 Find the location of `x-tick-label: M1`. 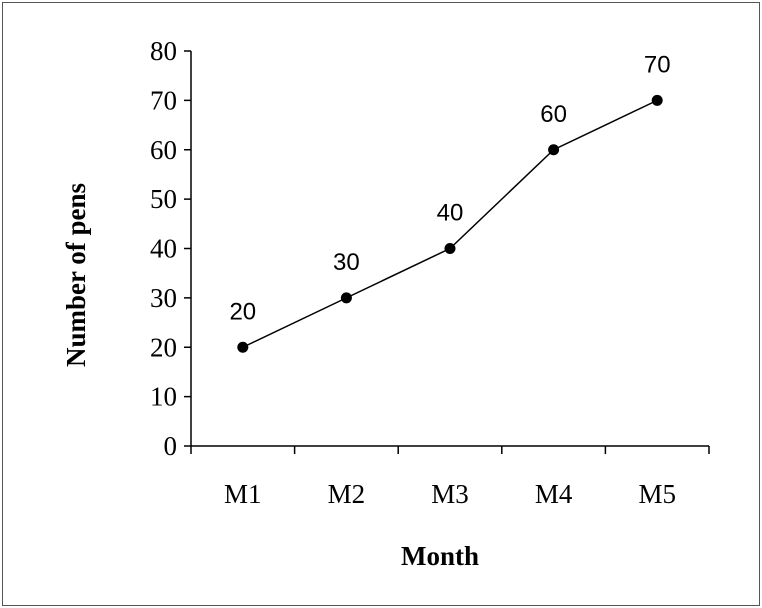

x-tick-label: M1 is located at coordinates (243, 494).